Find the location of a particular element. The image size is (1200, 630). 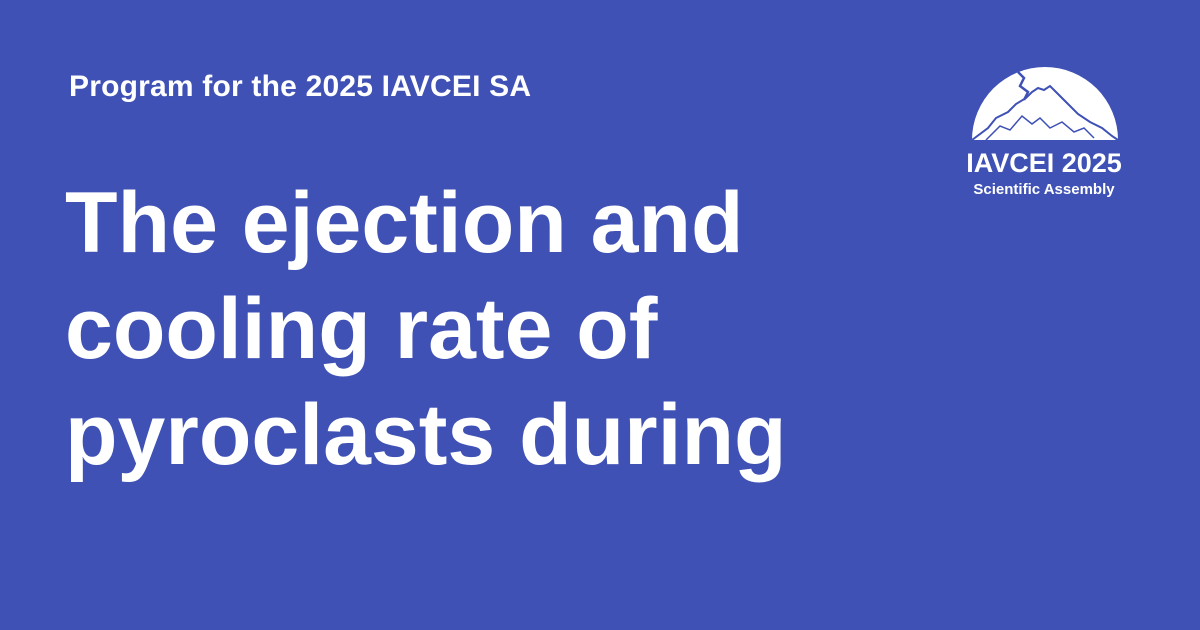

logo-semicircle-shape is located at coordinates (1045, 103).